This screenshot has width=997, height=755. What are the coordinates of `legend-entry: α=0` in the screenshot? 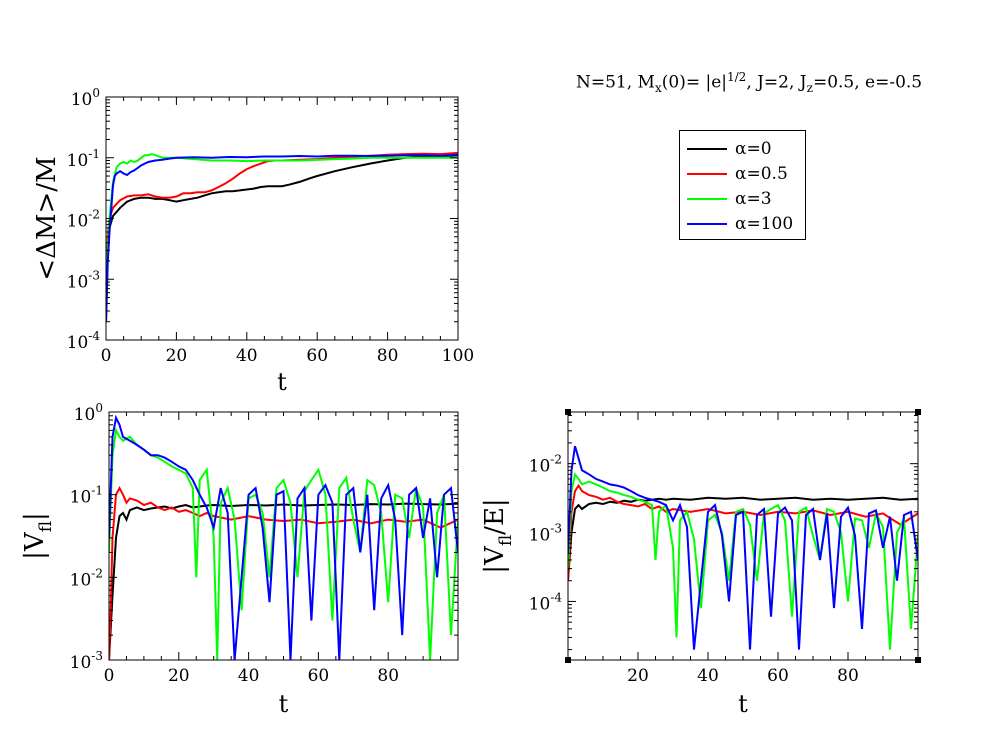 It's located at (742, 149).